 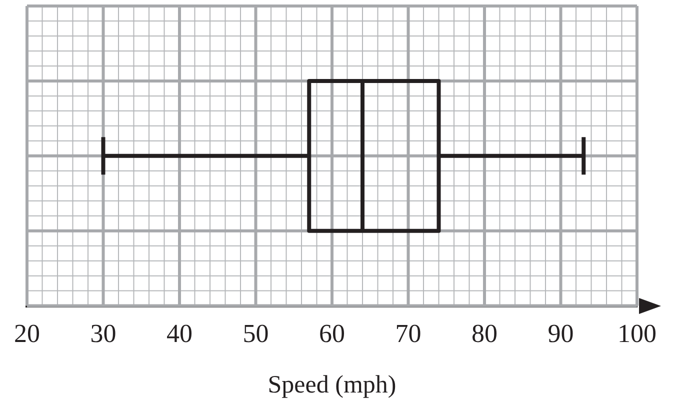 I want to click on x-tick-label: 50, so click(x=255, y=333).